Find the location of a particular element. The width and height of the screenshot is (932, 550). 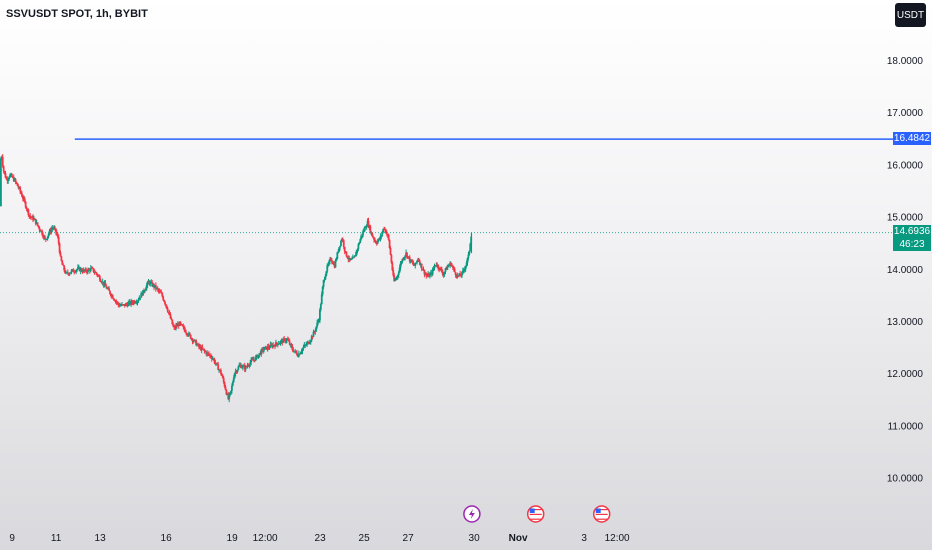

x-tick-label: 3 is located at coordinates (584, 538).